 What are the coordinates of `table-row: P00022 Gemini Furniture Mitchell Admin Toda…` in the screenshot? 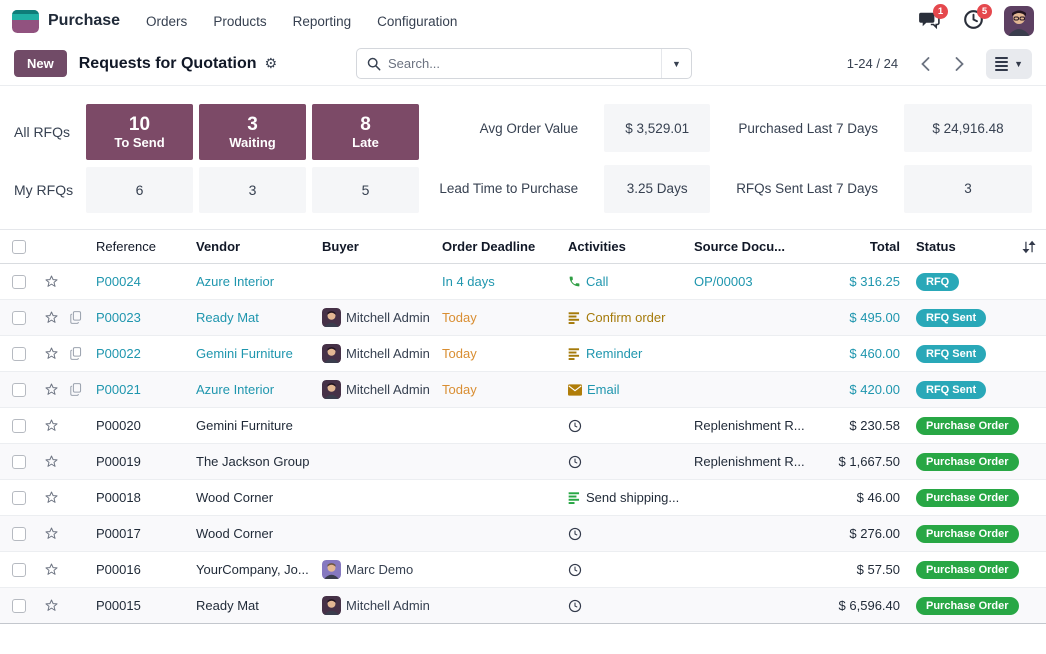 It's located at (523, 354).